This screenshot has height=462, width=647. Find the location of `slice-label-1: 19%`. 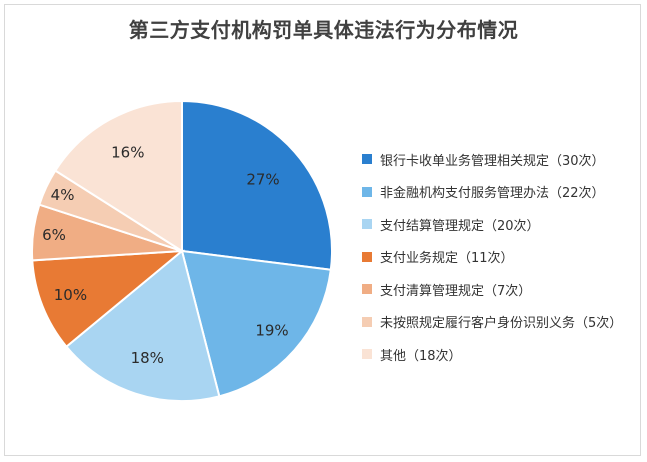

slice-label-1: 19% is located at coordinates (271, 330).